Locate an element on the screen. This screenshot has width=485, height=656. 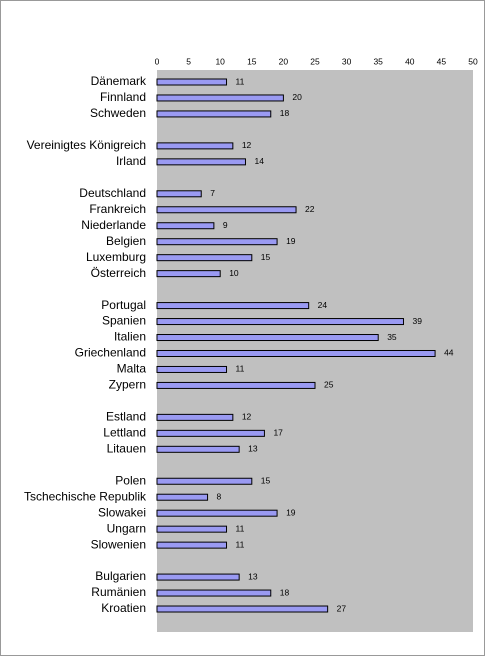
y-tick-label: Rumänien is located at coordinates (118, 592).